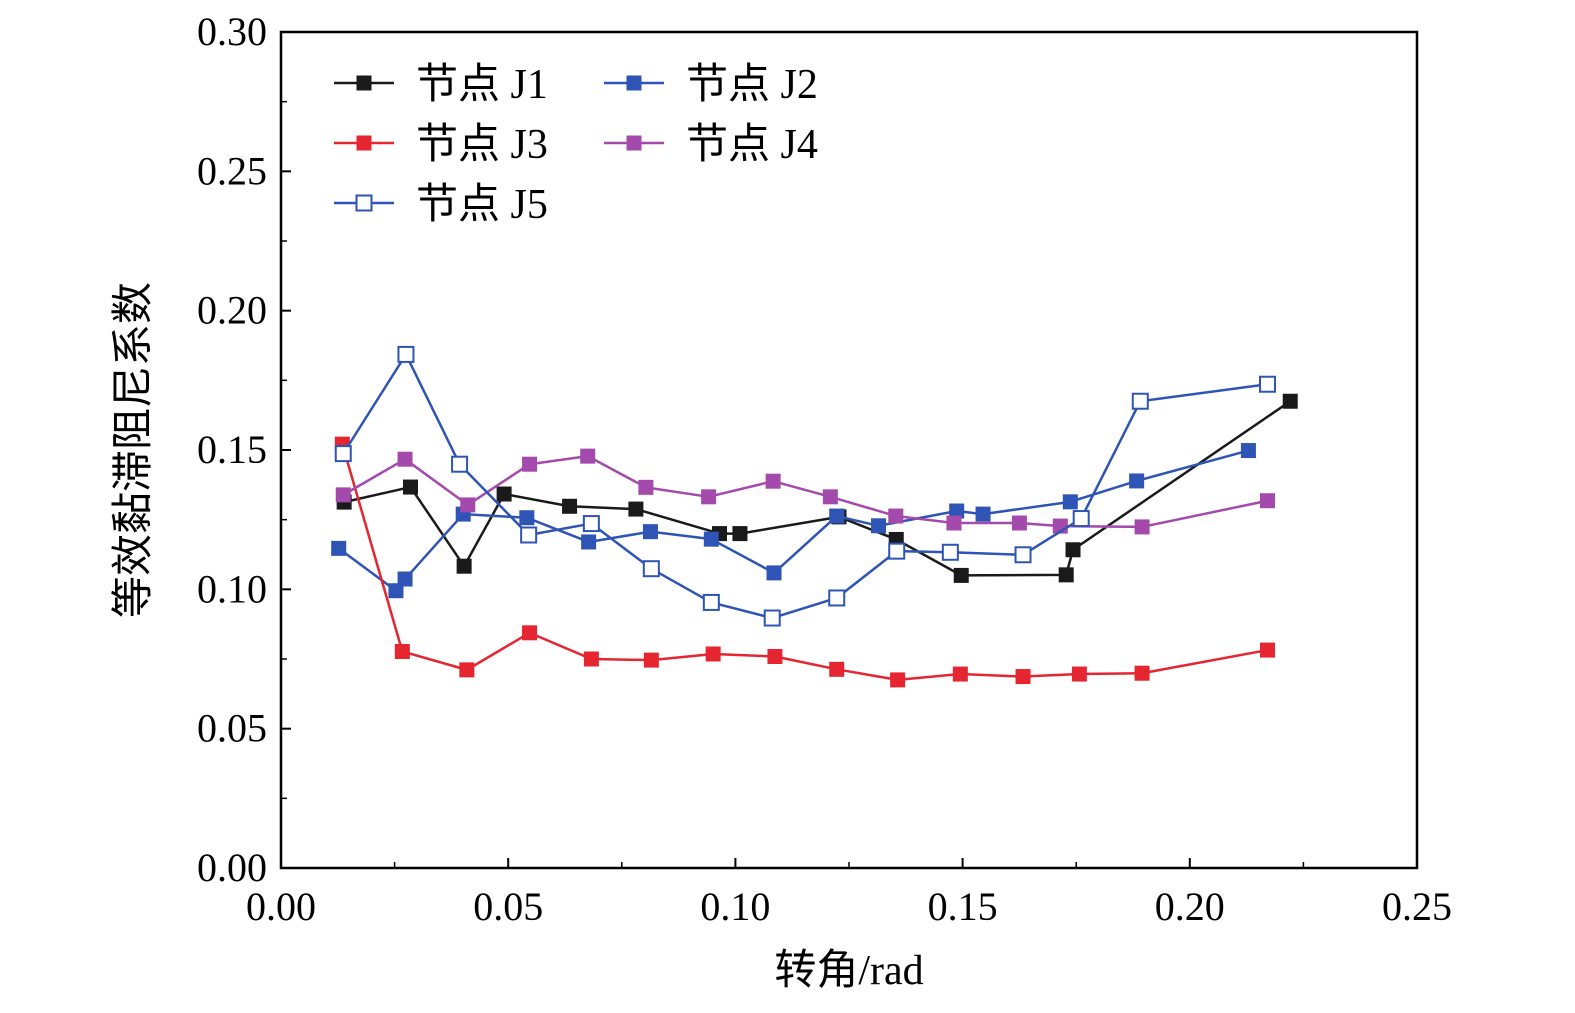 Image resolution: width=1575 pixels, height=1013 pixels. I want to click on legend-item: 节点 J5, so click(441, 205).